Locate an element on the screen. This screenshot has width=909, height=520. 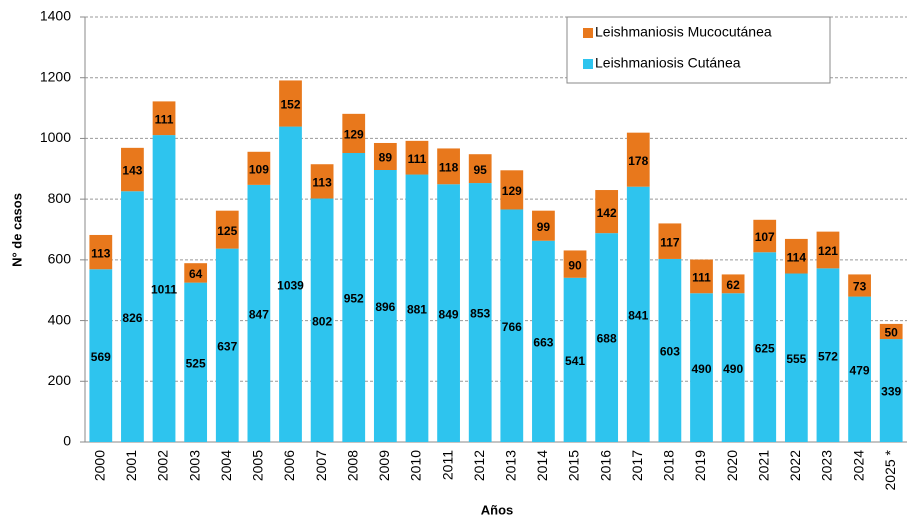
y-tick-label: 1200 is located at coordinates (55, 76).